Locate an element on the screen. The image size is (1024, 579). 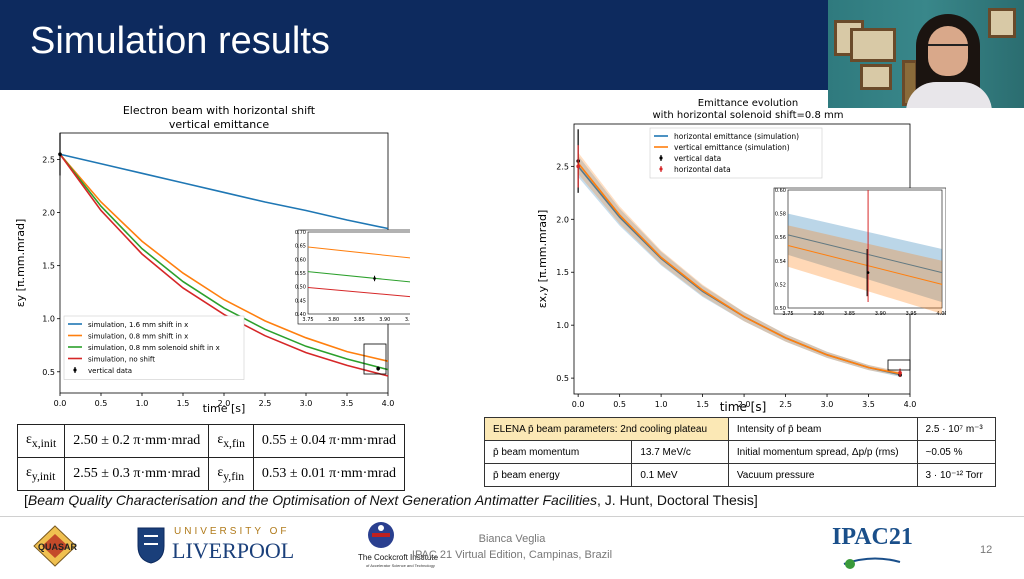
ipac-logo: IPAC21 is located at coordinates (882, 547).